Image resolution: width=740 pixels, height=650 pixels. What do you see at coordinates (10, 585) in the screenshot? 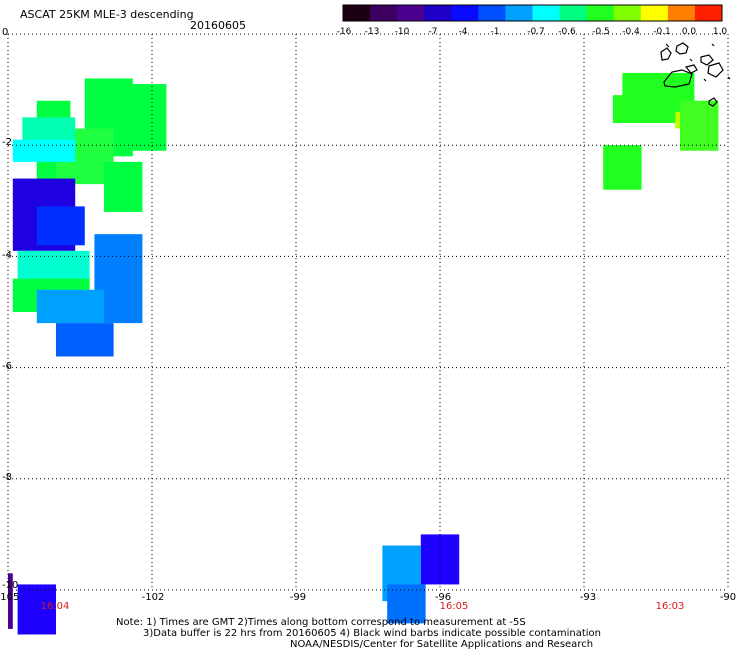
I see `y-tick-label: -10` at bounding box center [10, 585].